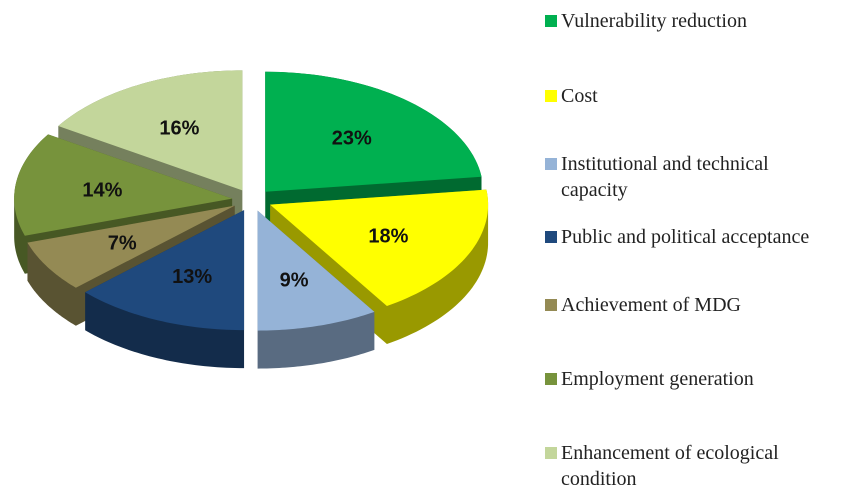 The image size is (843, 493). What do you see at coordinates (690, 96) in the screenshot?
I see `legend-item: Cost` at bounding box center [690, 96].